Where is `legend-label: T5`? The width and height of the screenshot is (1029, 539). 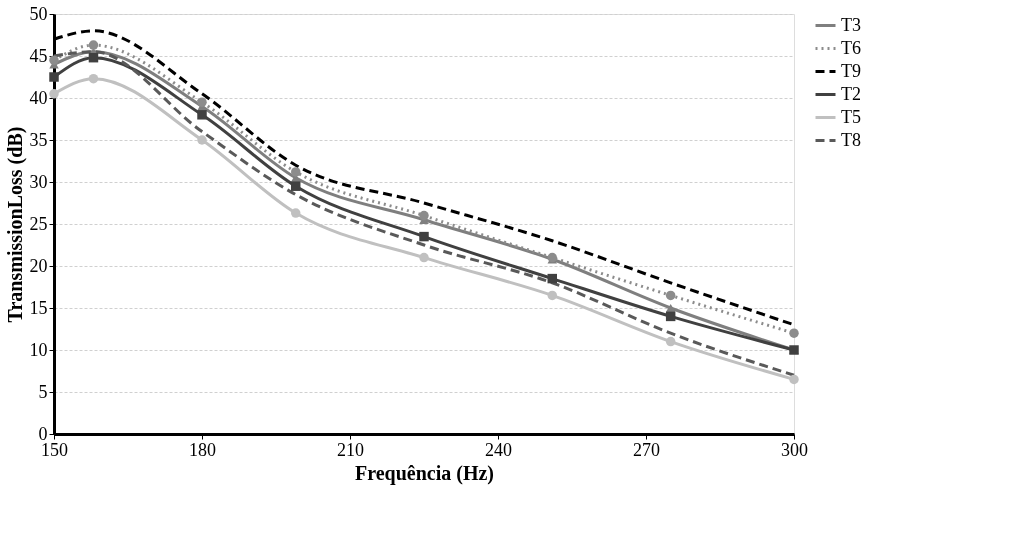 legend-label: T5 is located at coordinates (851, 116).